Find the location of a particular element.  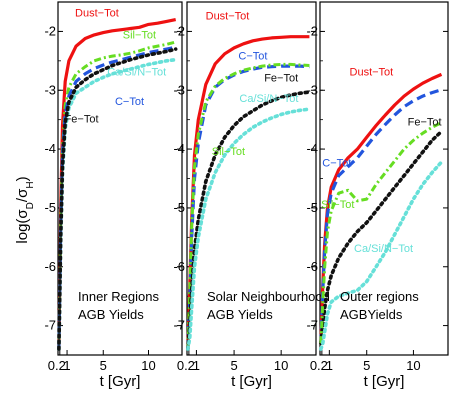

panel-annotation: Outer regions is located at coordinates (379, 296).